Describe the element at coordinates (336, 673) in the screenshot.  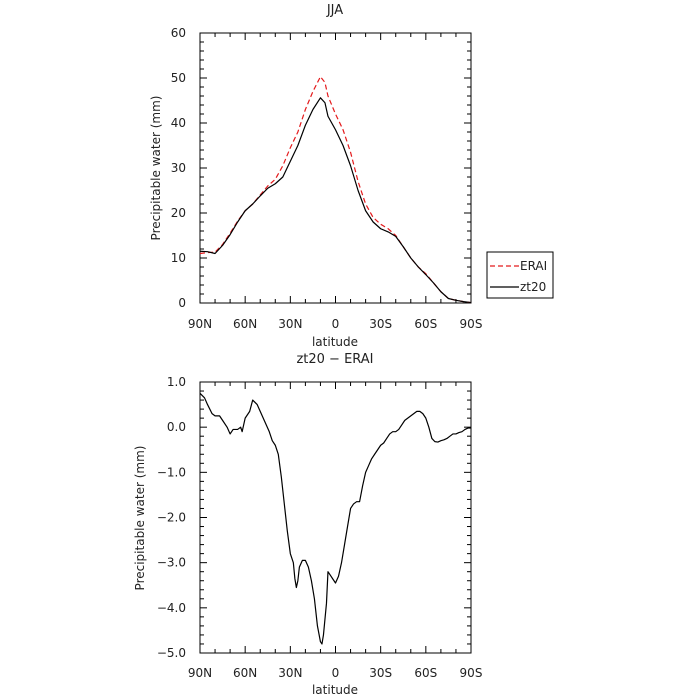
I see `panel-2-xtick-label: 0` at that location.